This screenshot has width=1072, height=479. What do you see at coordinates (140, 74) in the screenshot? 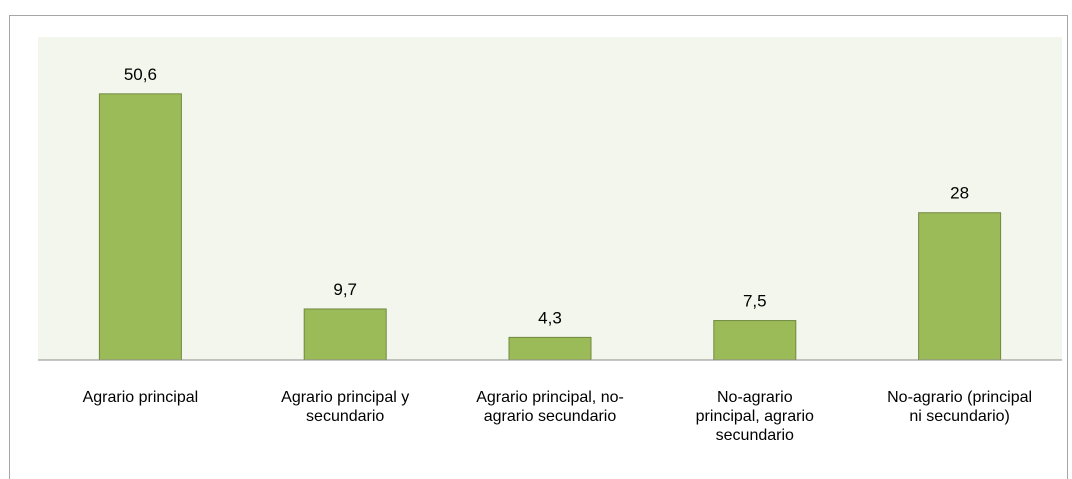
I see `value-label: 50,6` at bounding box center [140, 74].